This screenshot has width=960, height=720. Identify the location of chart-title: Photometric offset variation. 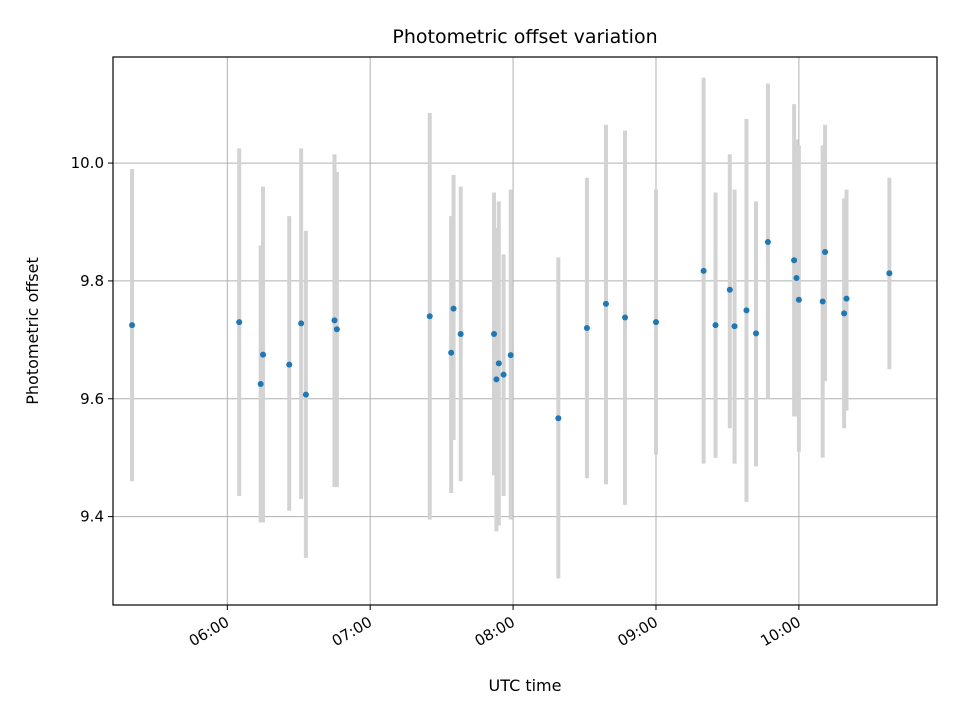
(524, 37).